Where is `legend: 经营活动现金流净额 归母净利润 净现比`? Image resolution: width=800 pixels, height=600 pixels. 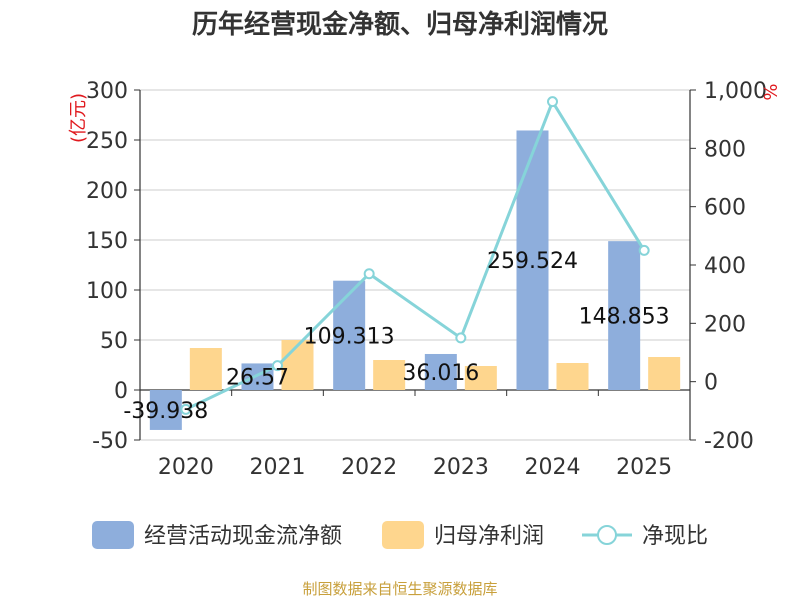
legend: 经营活动现金流净额 归母净利润 净现比 is located at coordinates (400, 535).